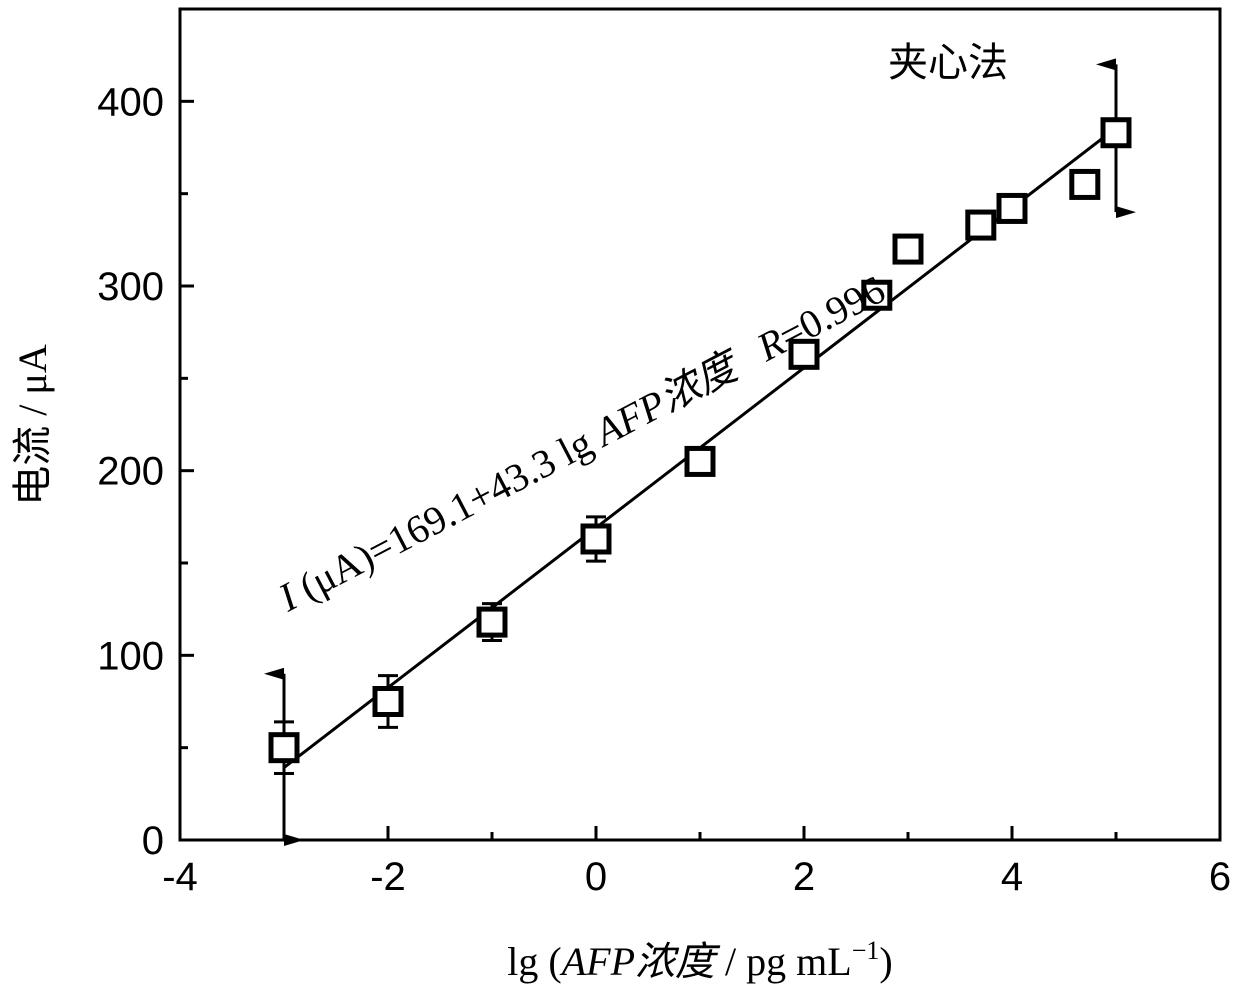 This screenshot has width=1240, height=991. Describe the element at coordinates (948, 62) in the screenshot. I see `method-label: 夹心法` at that location.